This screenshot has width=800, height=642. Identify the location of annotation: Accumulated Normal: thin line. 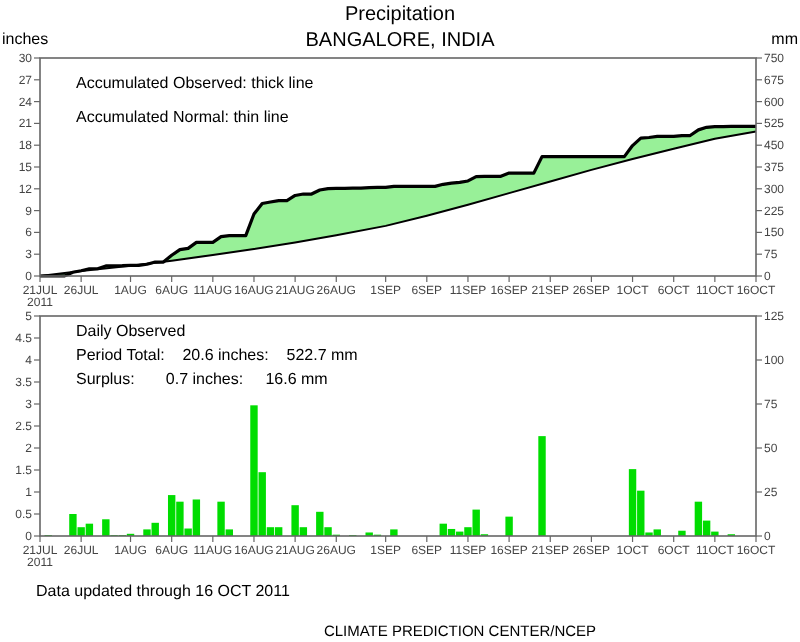
(183, 117).